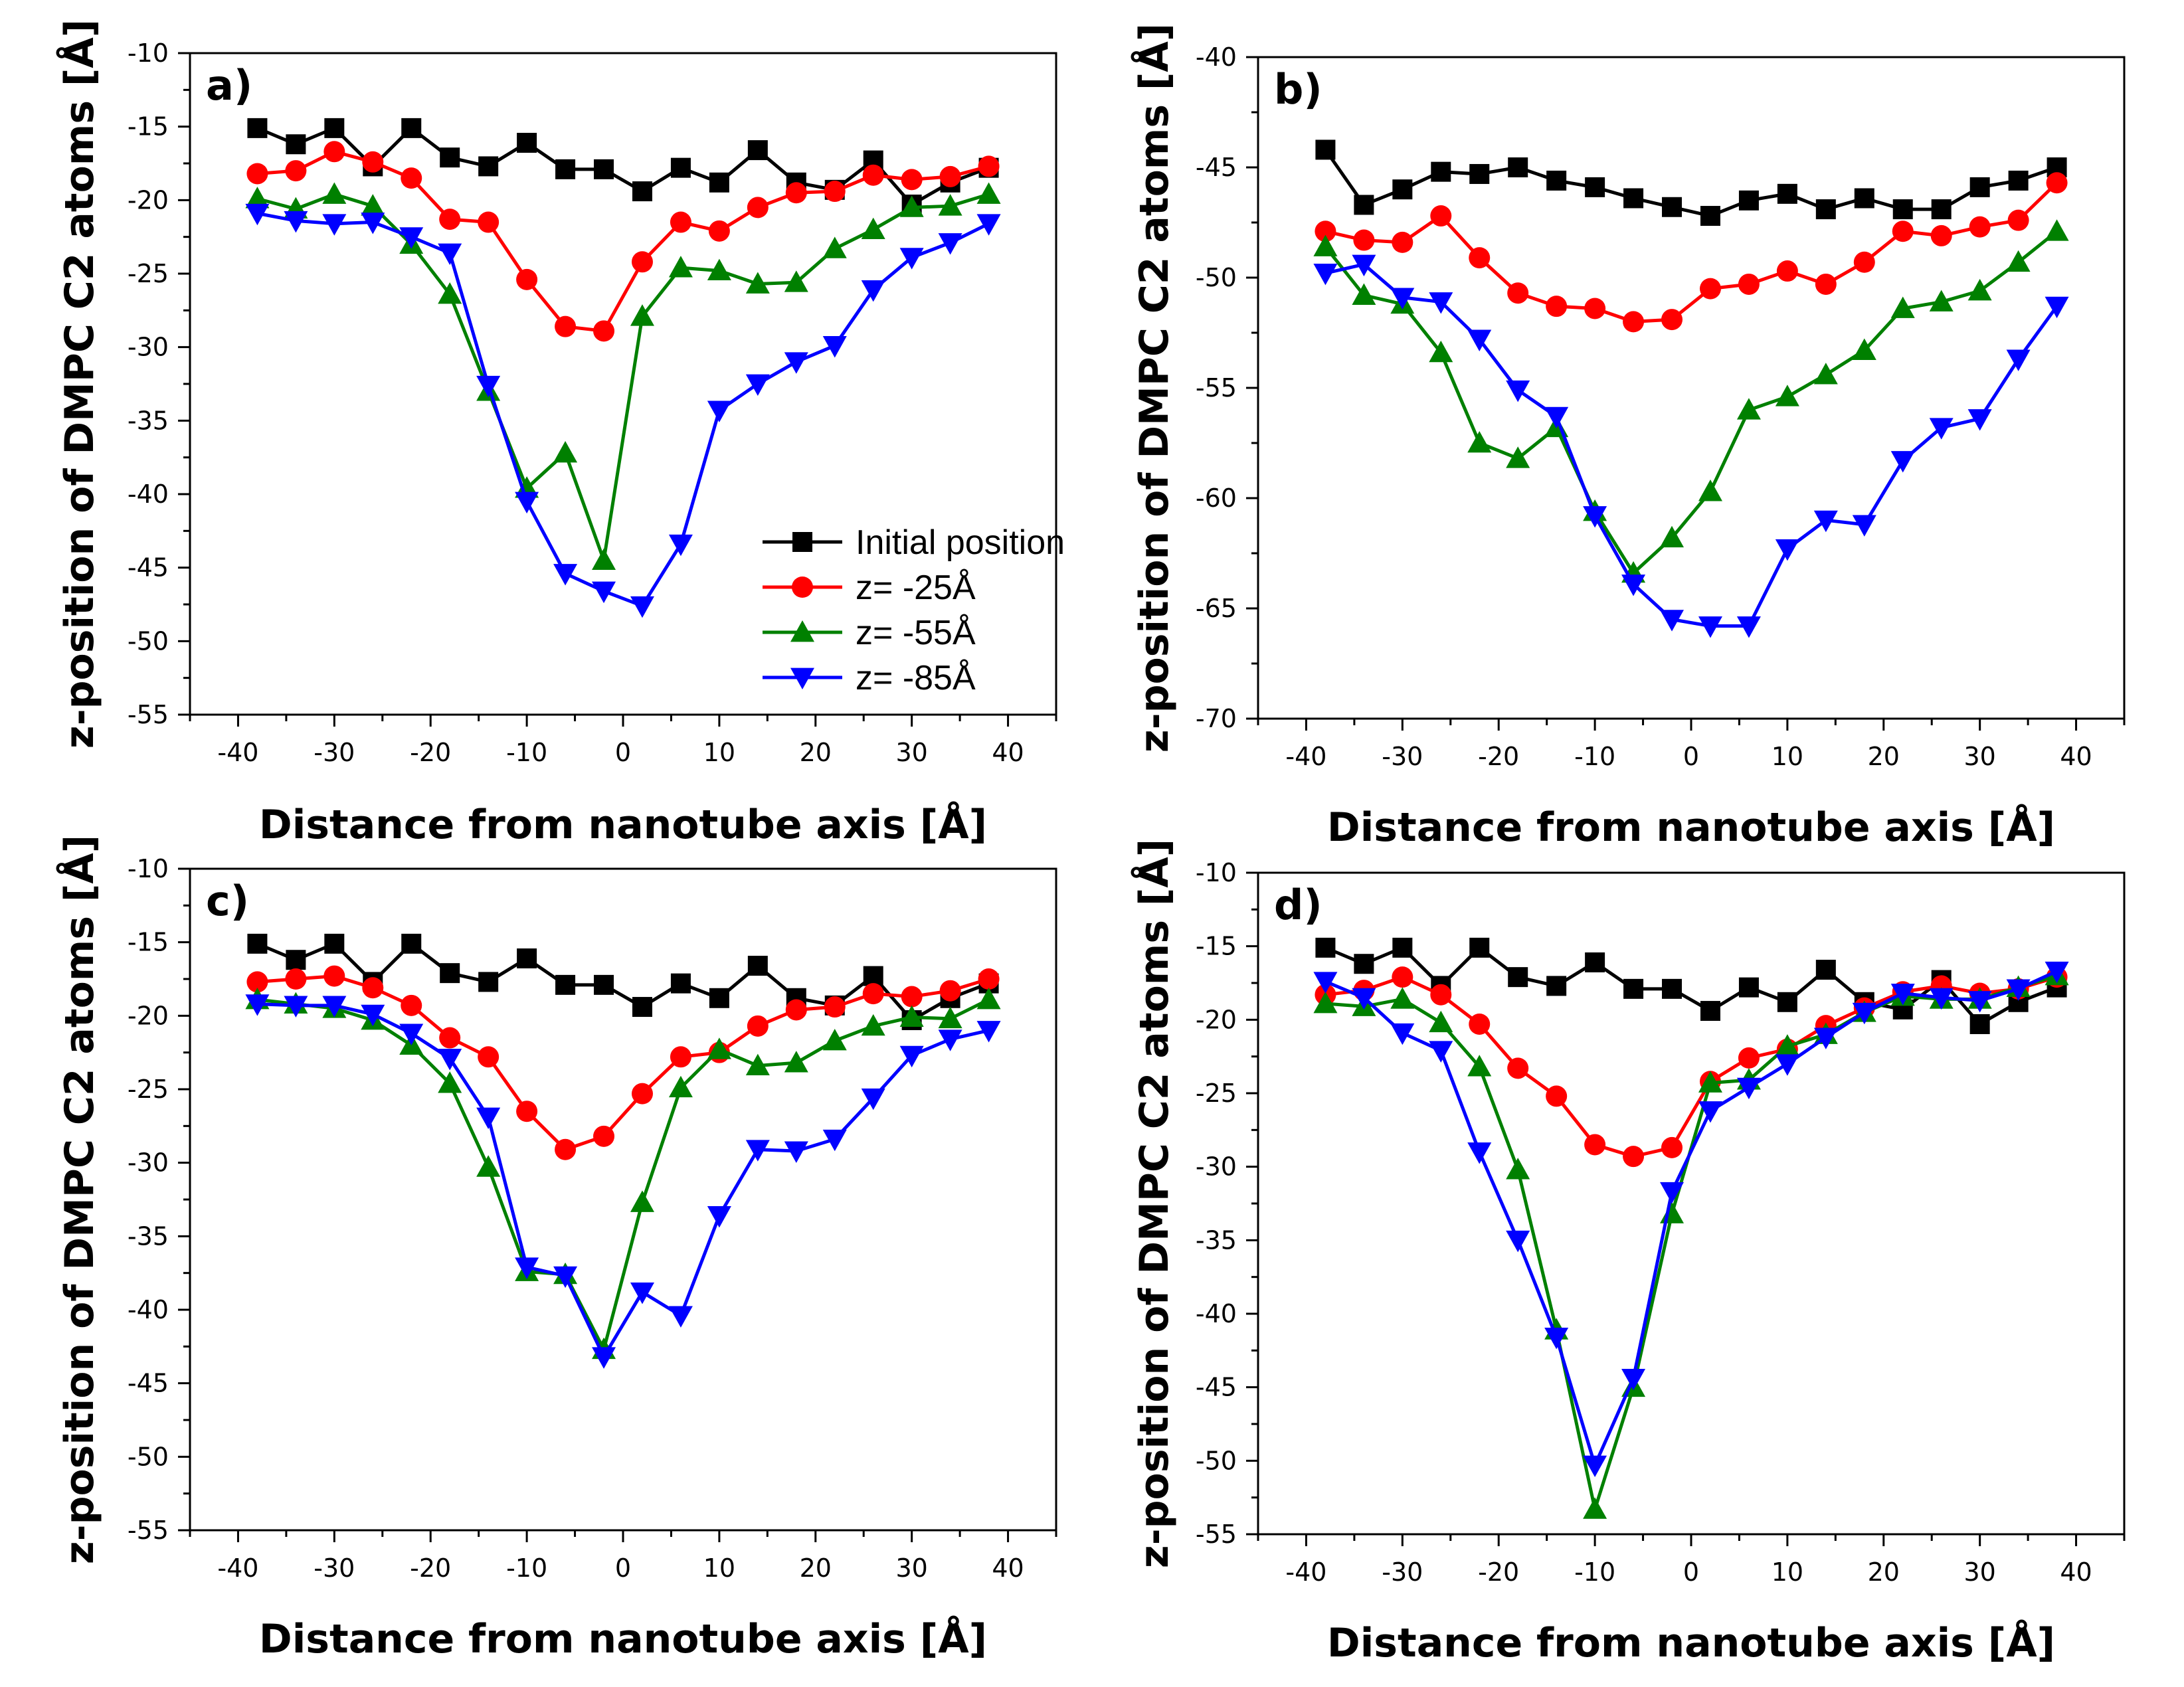  What do you see at coordinates (1216, 1313) in the screenshot?
I see `y-tick-label: -40` at bounding box center [1216, 1313].